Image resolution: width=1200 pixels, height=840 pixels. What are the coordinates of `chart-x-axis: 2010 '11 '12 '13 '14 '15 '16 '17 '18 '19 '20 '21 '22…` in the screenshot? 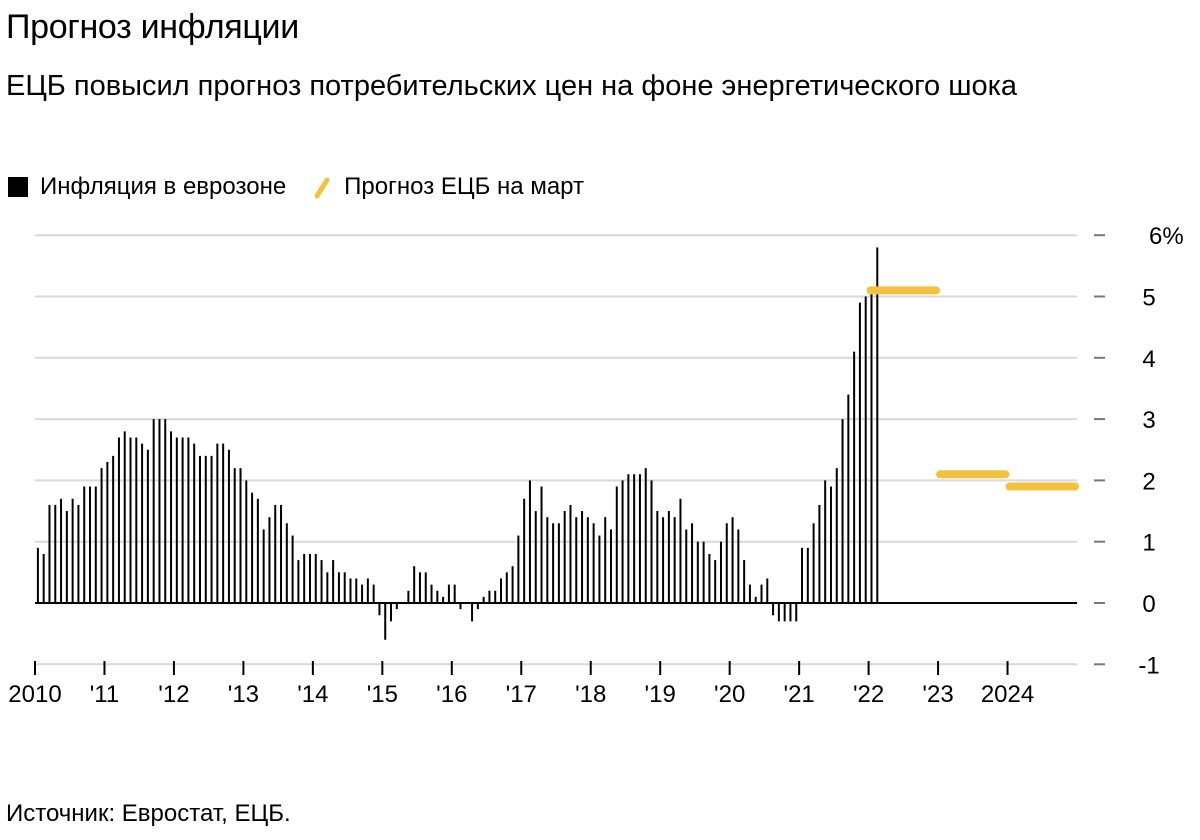 It's located at (521, 684).